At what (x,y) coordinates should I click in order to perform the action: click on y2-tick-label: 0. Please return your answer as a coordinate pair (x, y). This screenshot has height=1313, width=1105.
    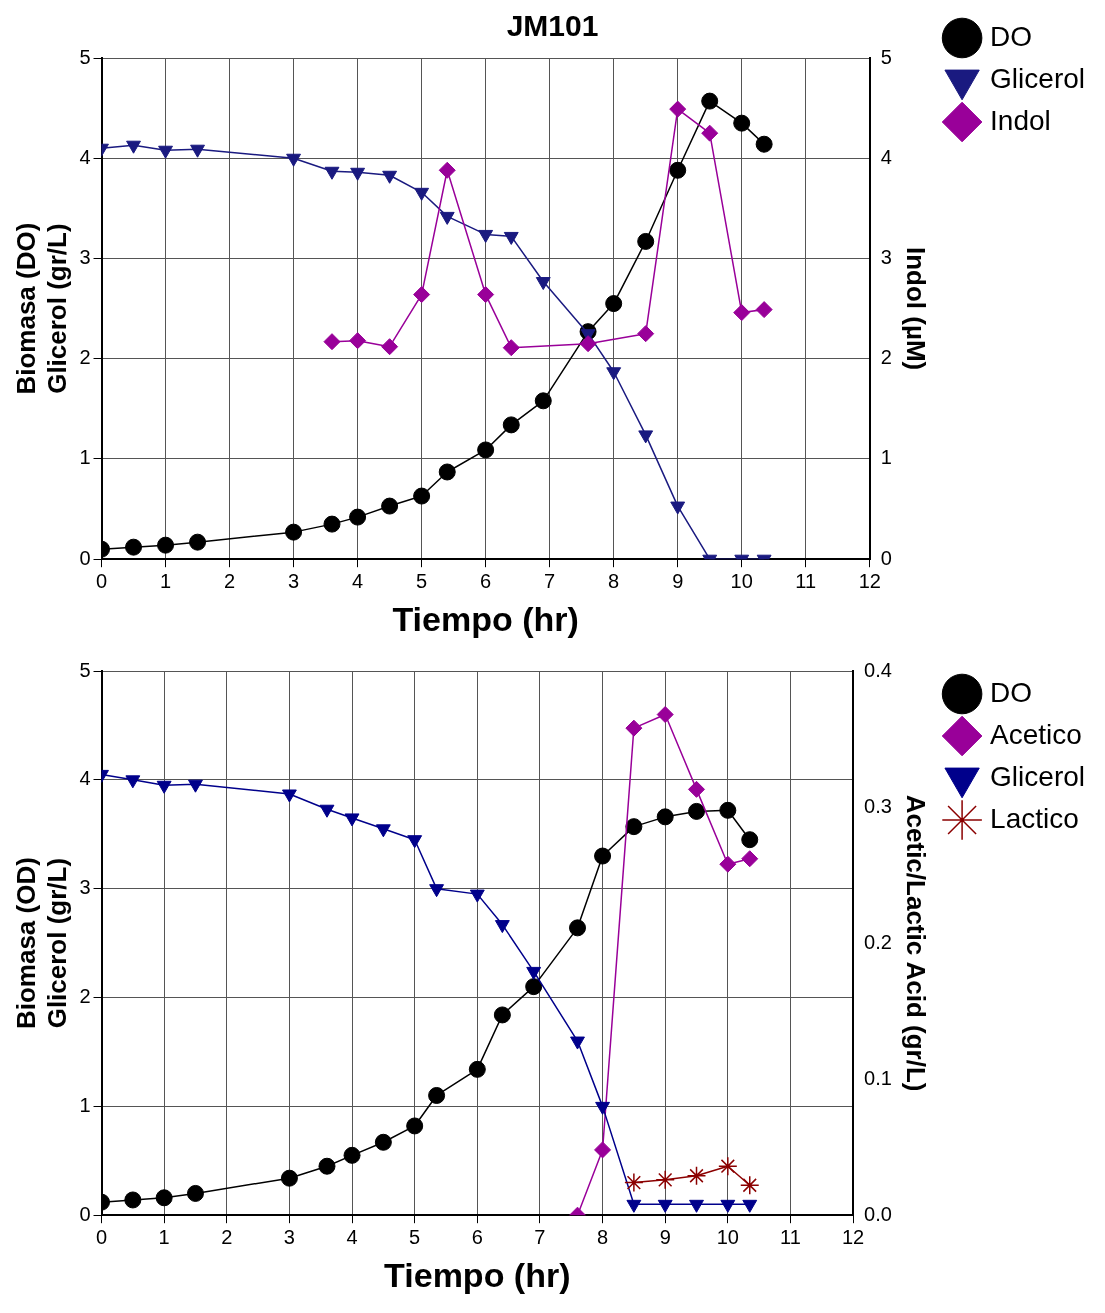
    Looking at the image, I should click on (886, 557).